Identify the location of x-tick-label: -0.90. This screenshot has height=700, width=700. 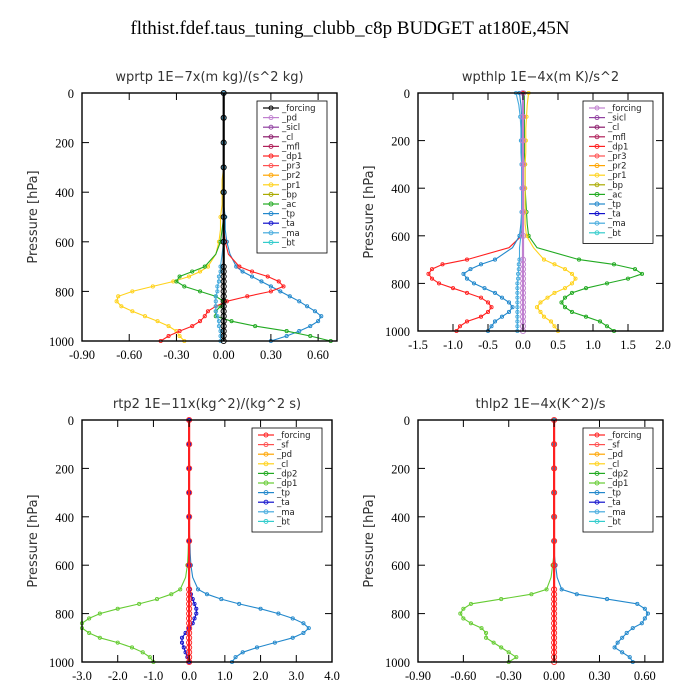
(418, 676).